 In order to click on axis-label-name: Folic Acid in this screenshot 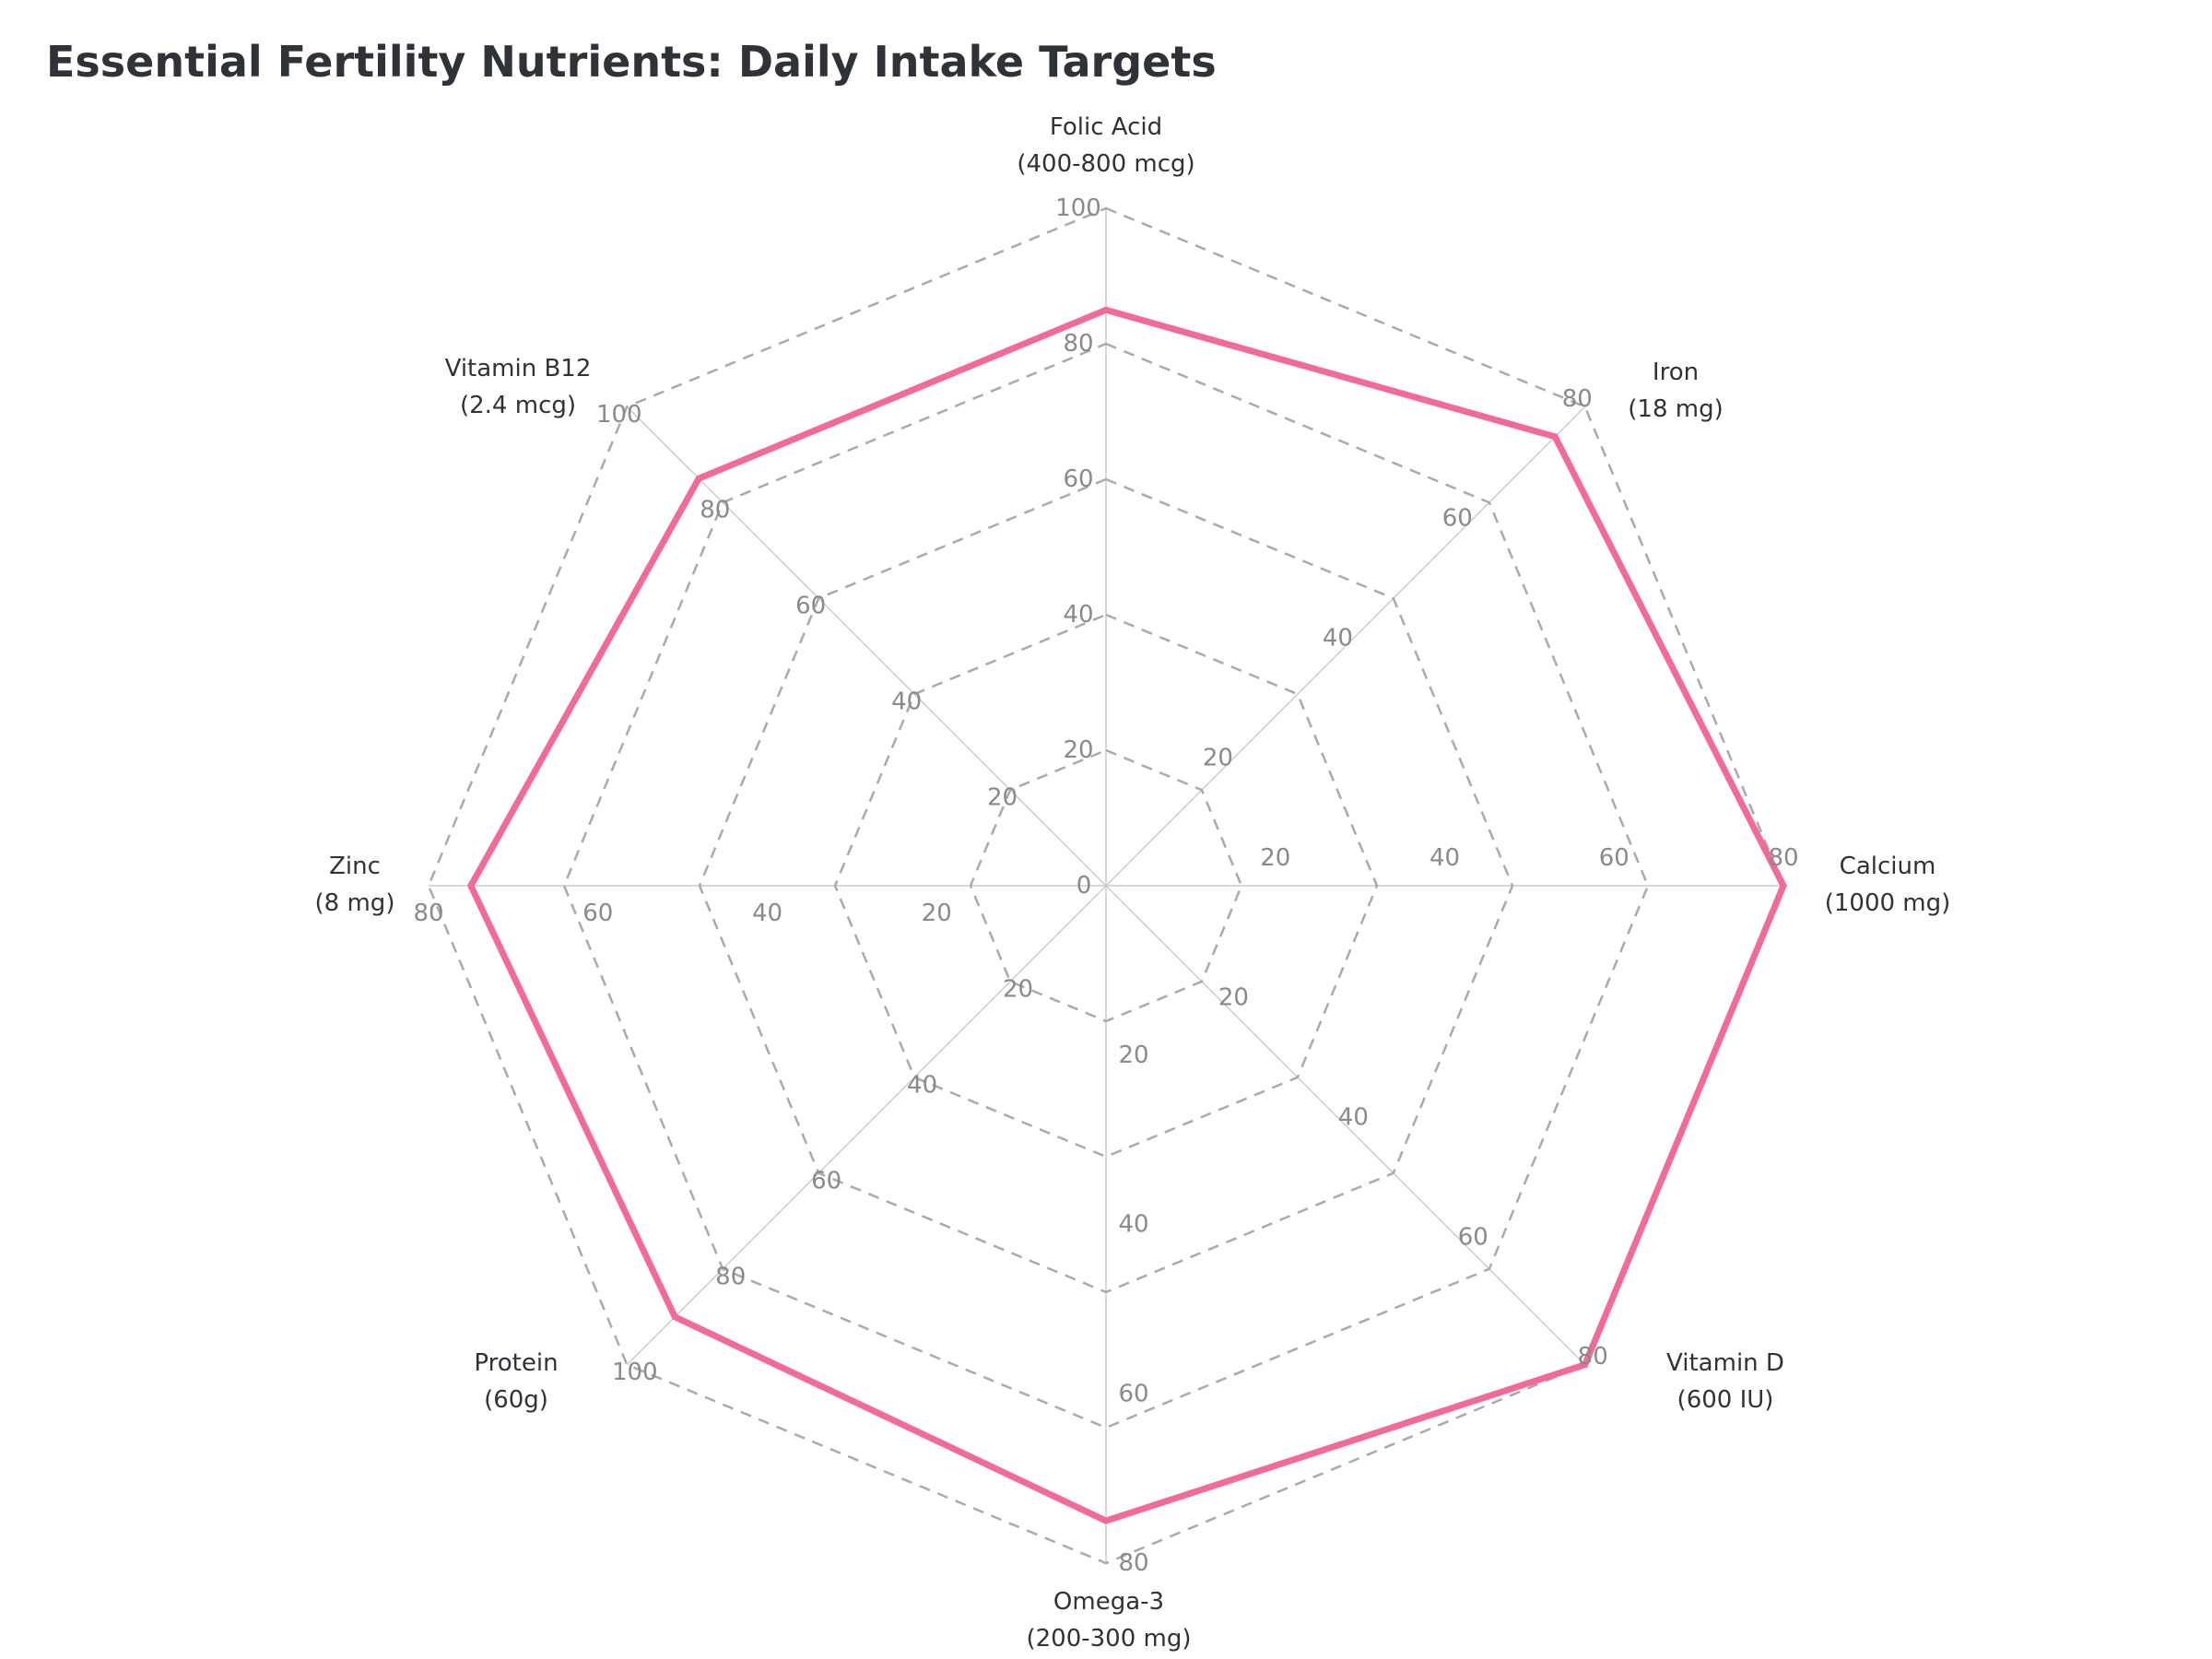, I will do `click(1106, 127)`.